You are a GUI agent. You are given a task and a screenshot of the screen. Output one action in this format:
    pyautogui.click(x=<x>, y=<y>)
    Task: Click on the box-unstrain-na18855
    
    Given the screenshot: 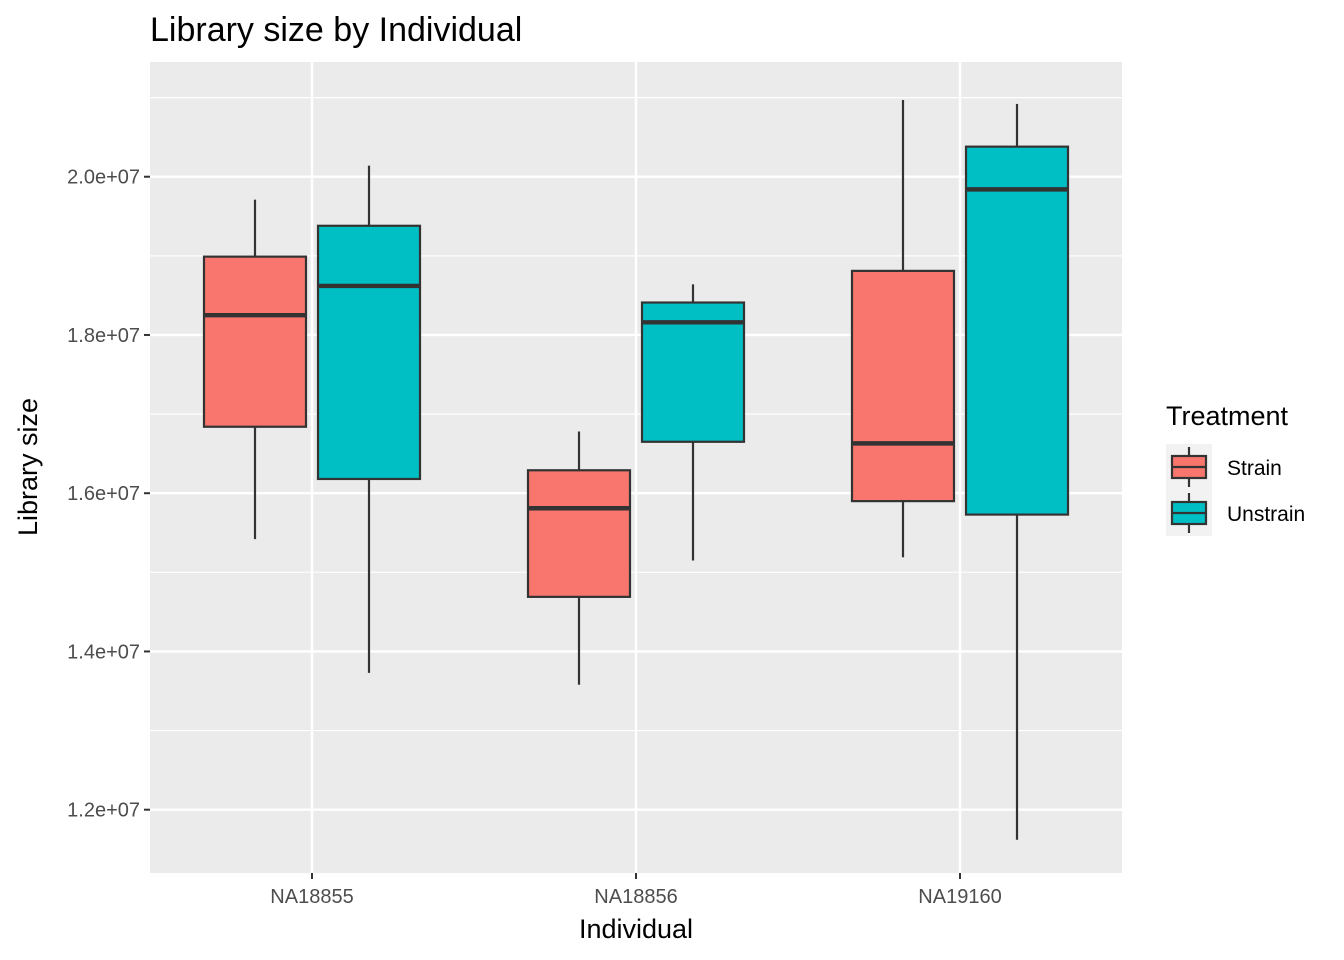 What is the action you would take?
    pyautogui.click(x=369, y=419)
    